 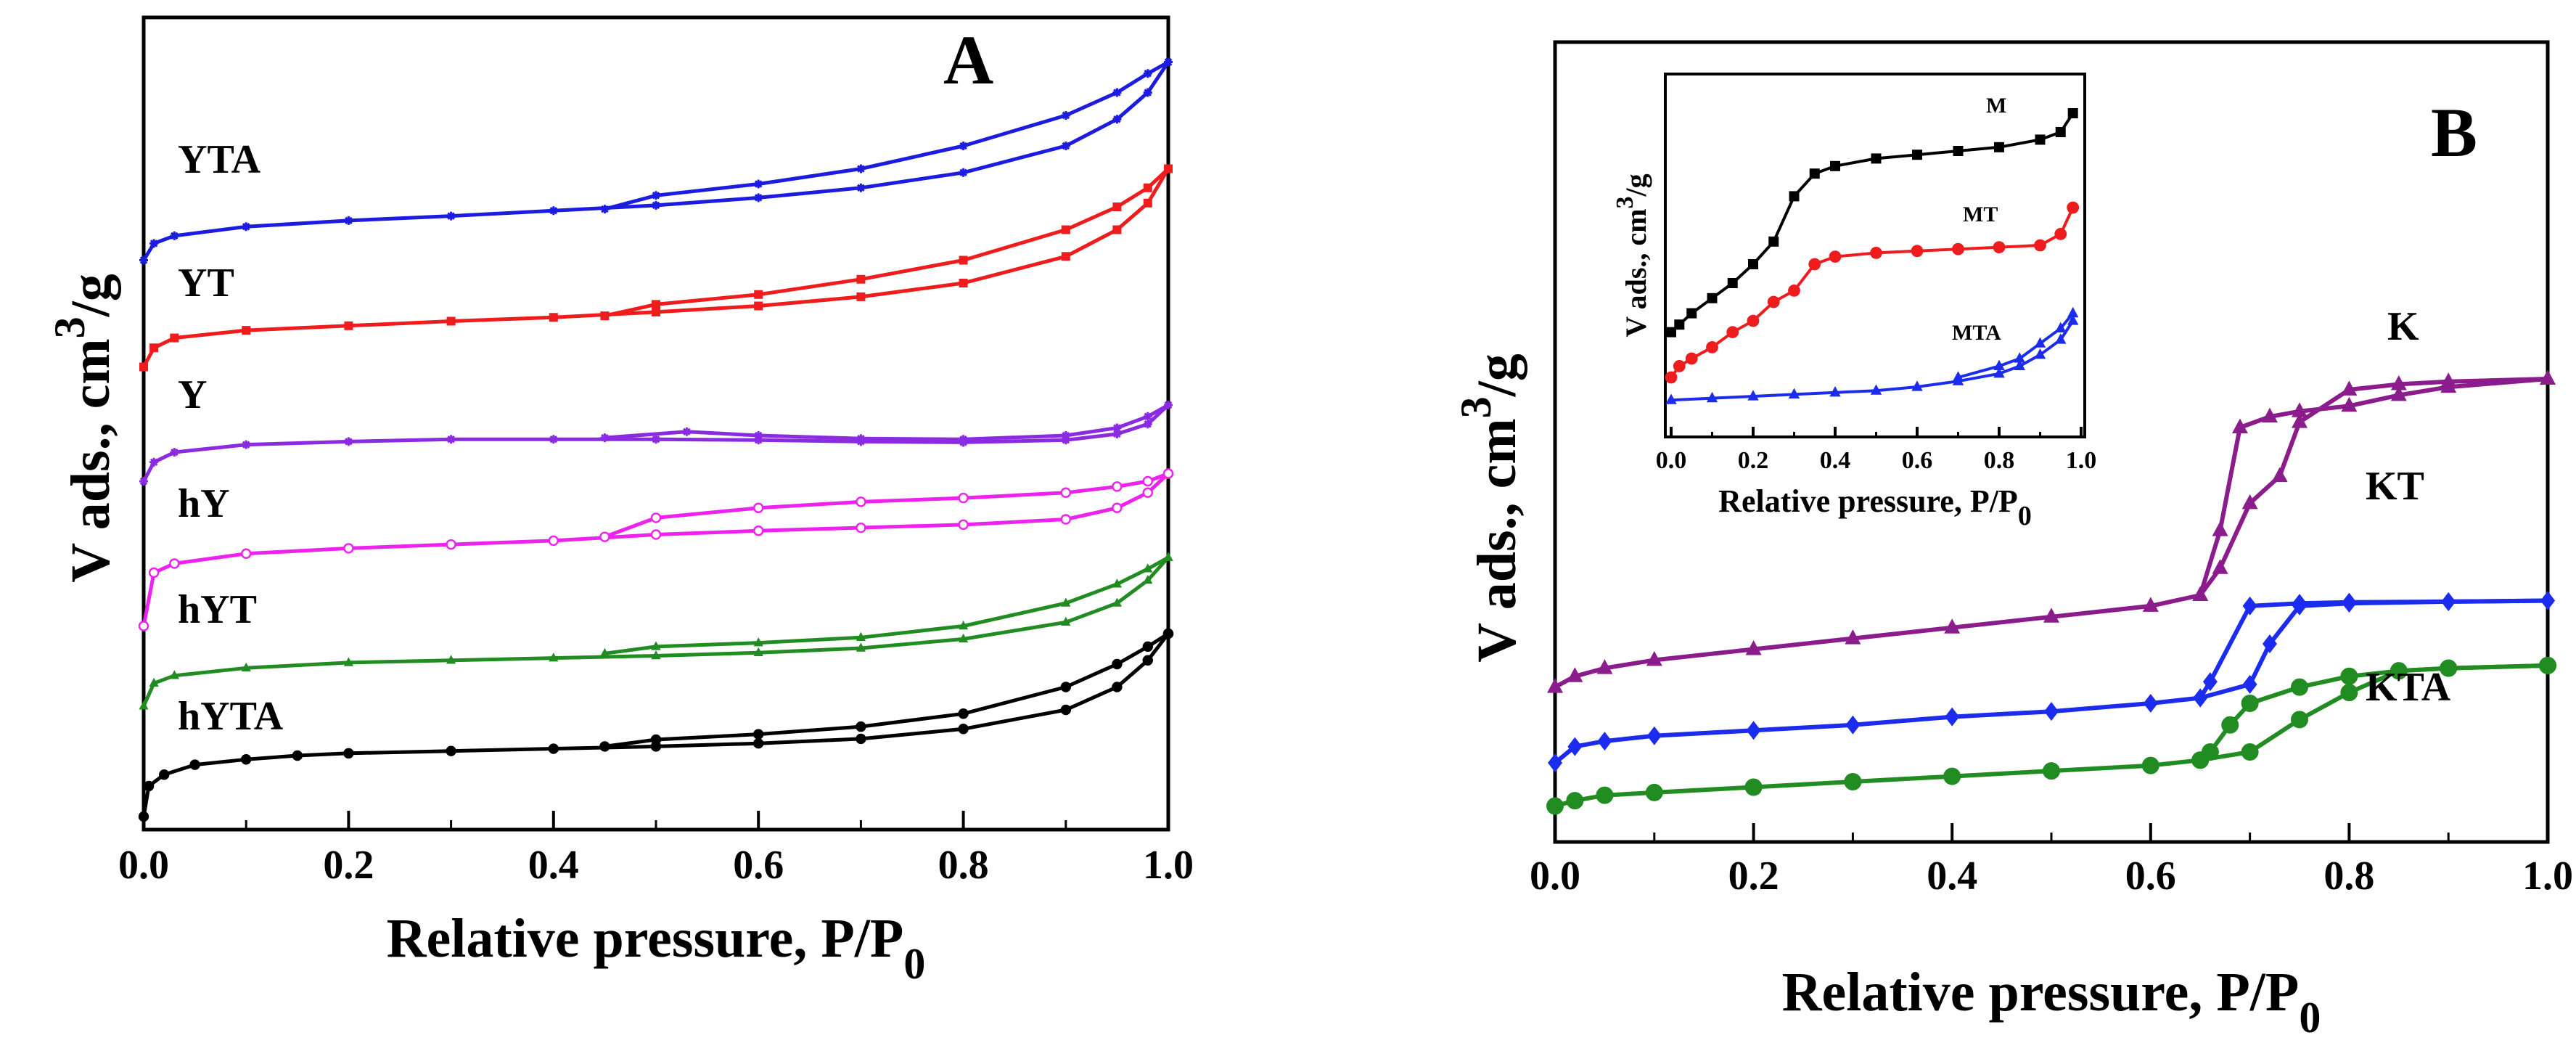 What do you see at coordinates (1168, 865) in the screenshot?
I see `panel-a-xtick-label: 1.0` at bounding box center [1168, 865].